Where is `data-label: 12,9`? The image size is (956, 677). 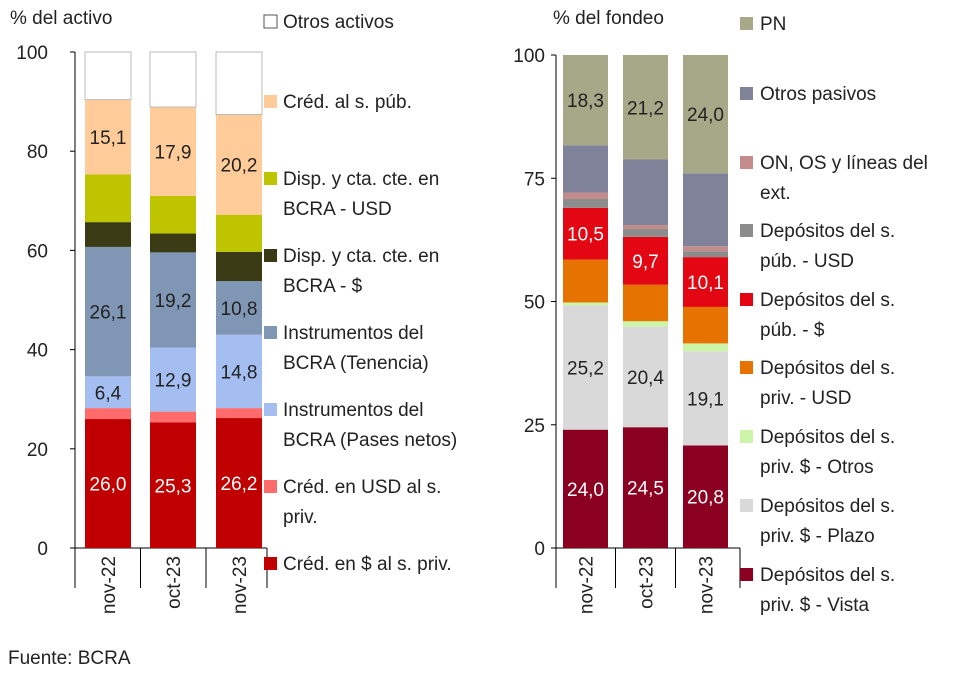 data-label: 12,9 is located at coordinates (173, 381).